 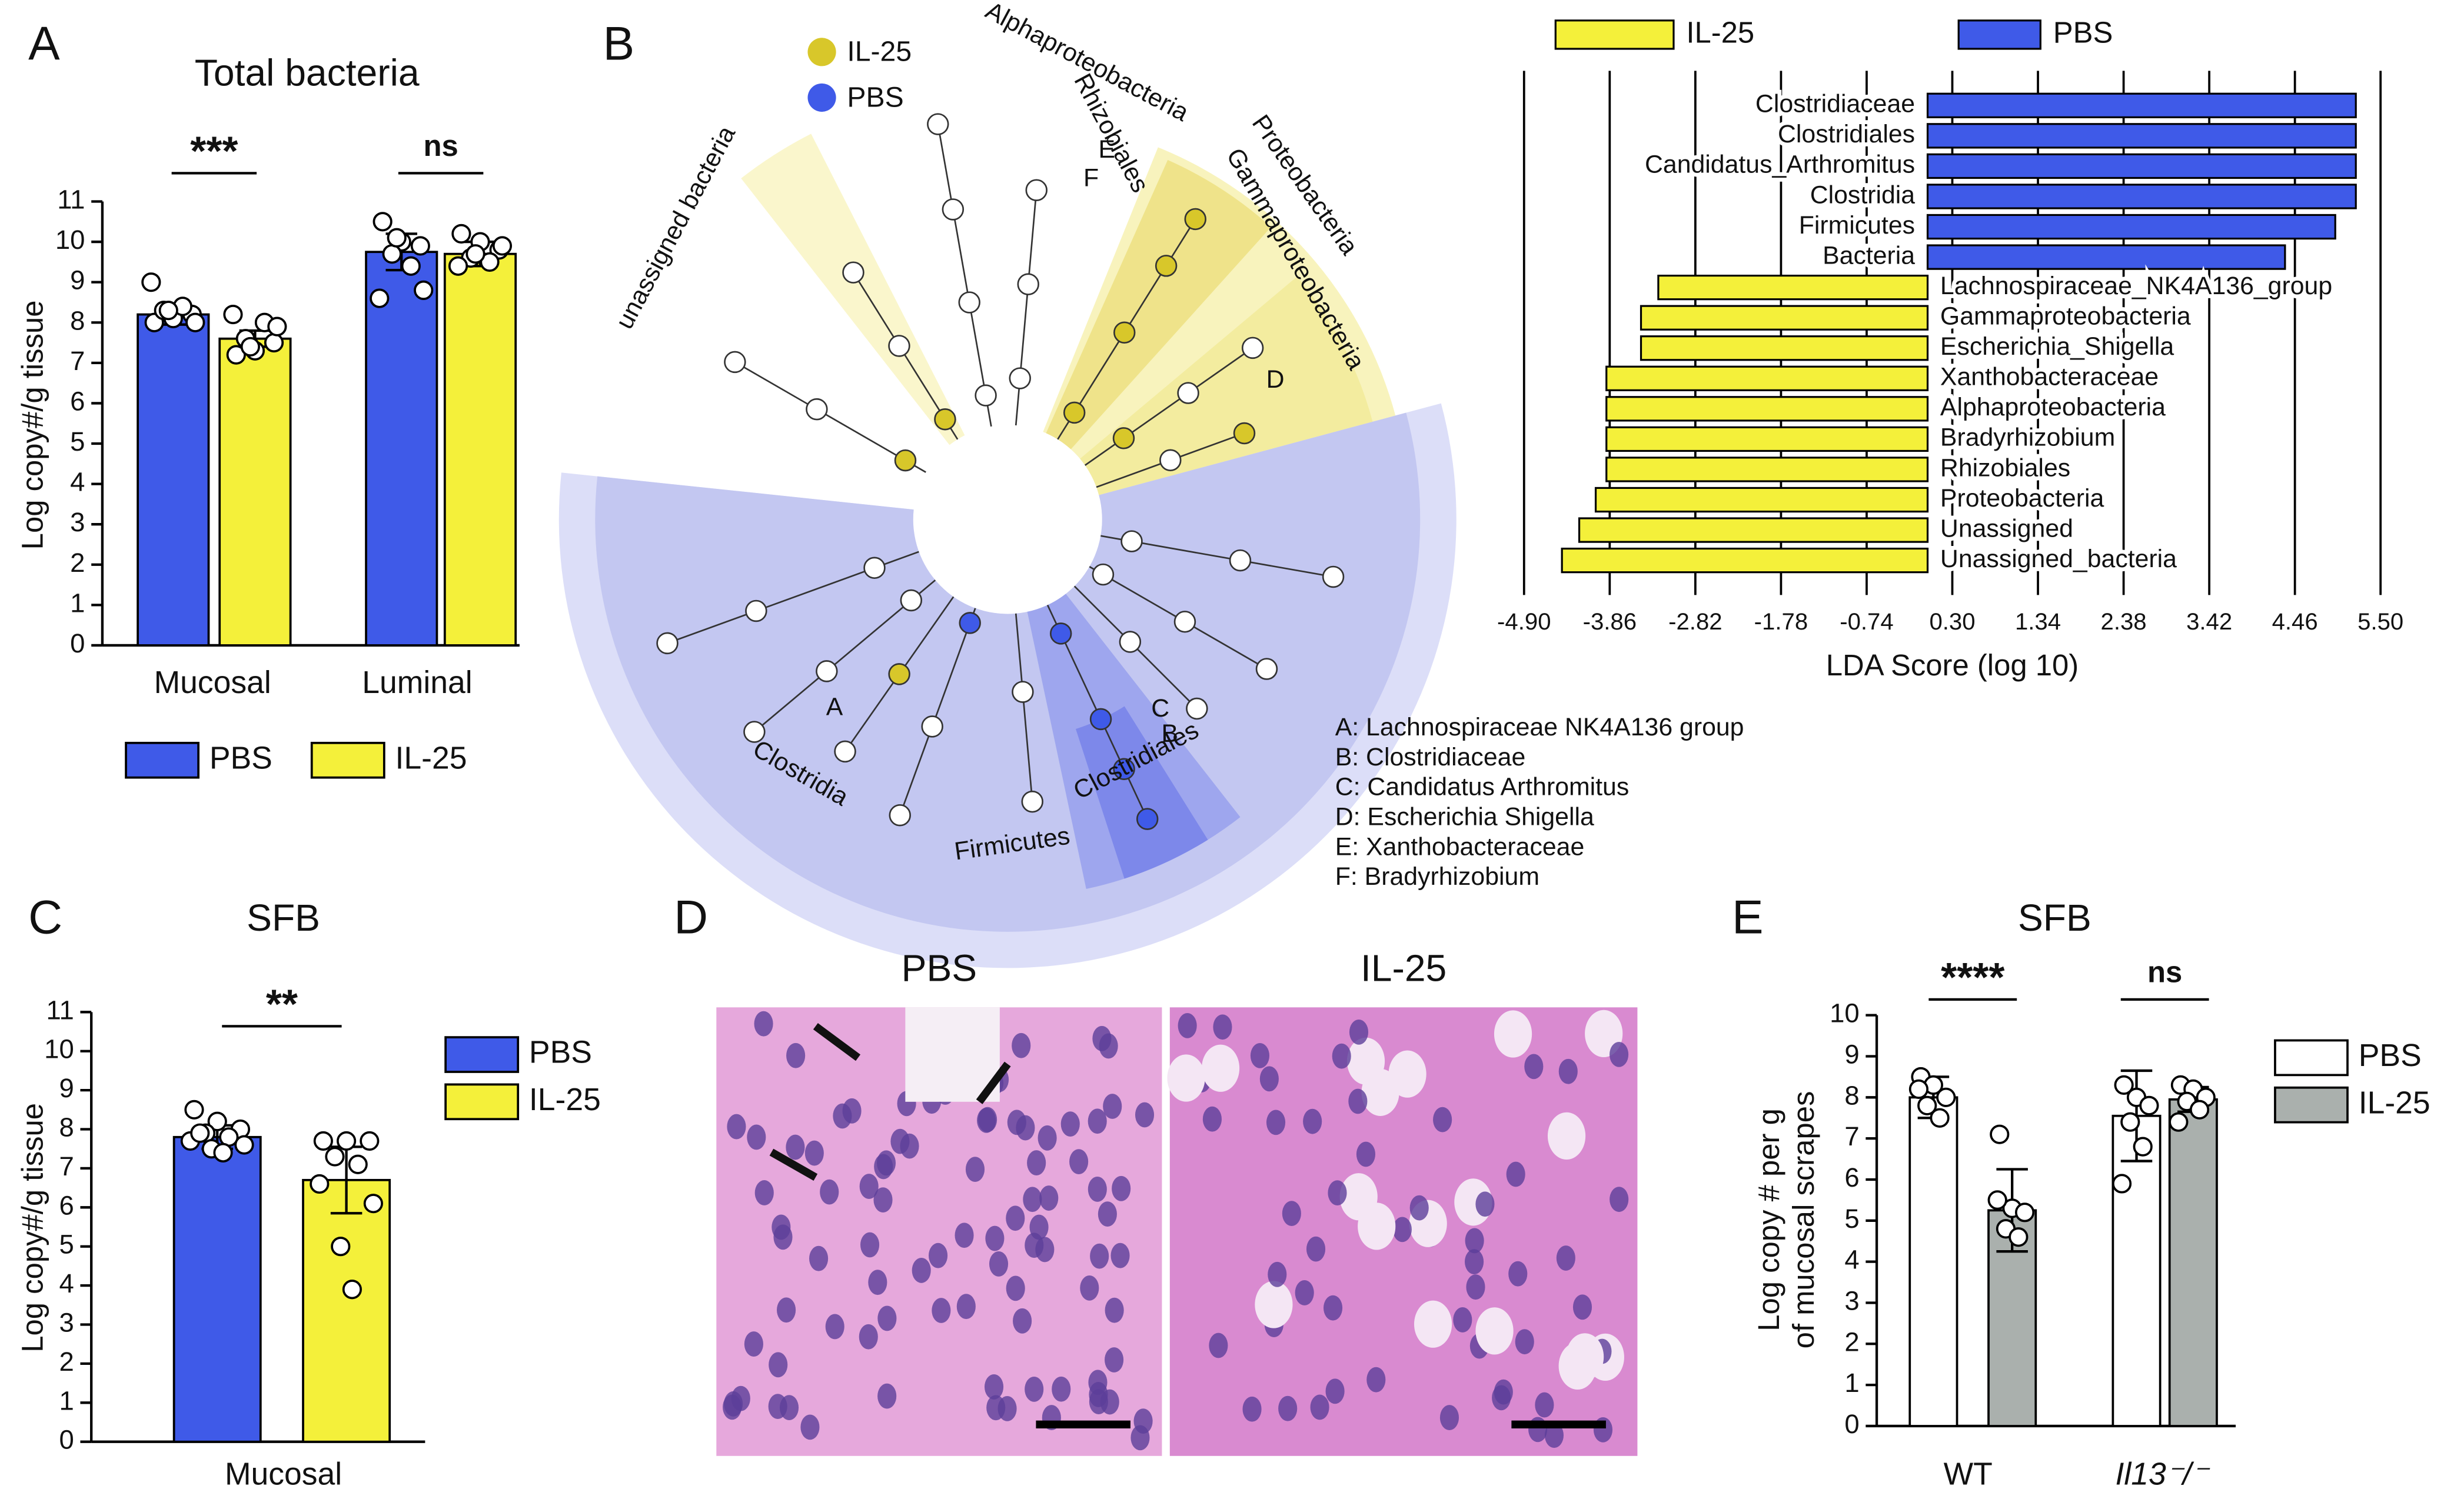 What do you see at coordinates (875, 97) in the screenshot?
I see `legend-label: PBS` at bounding box center [875, 97].